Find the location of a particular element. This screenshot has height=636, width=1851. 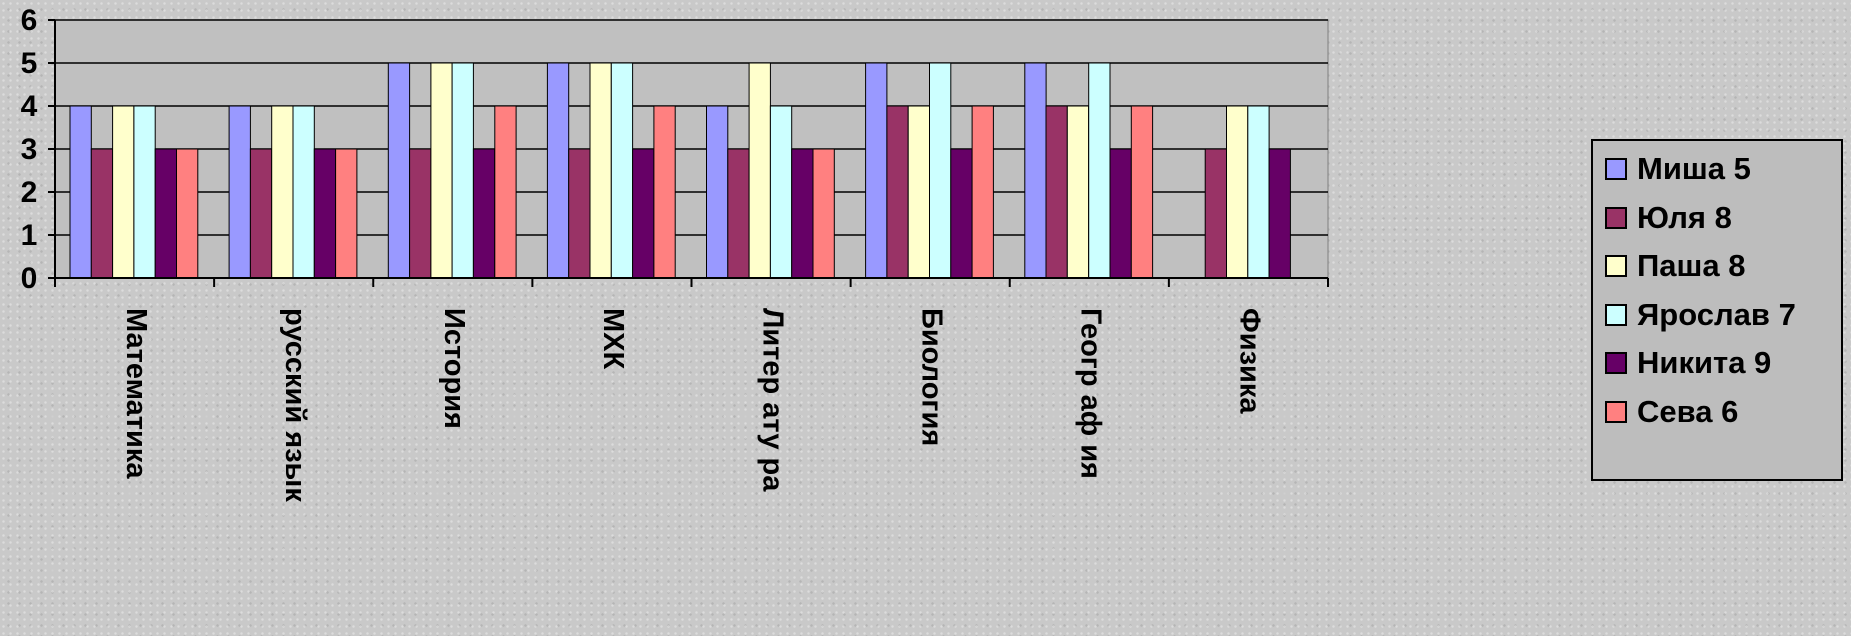

legend-item: Сева 6 is located at coordinates (1671, 412).